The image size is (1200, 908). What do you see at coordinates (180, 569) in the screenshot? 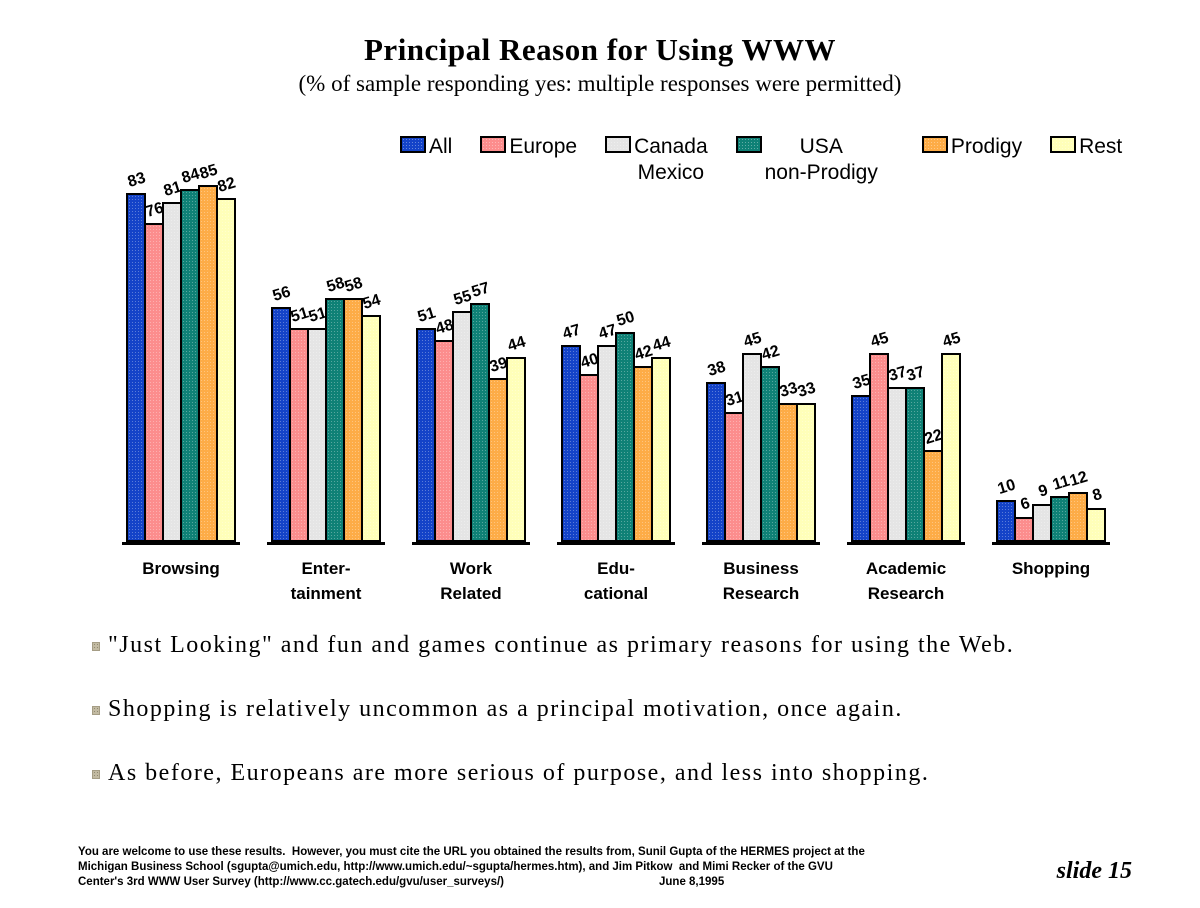
I see `category-label-browsing: Browsing` at bounding box center [180, 569].